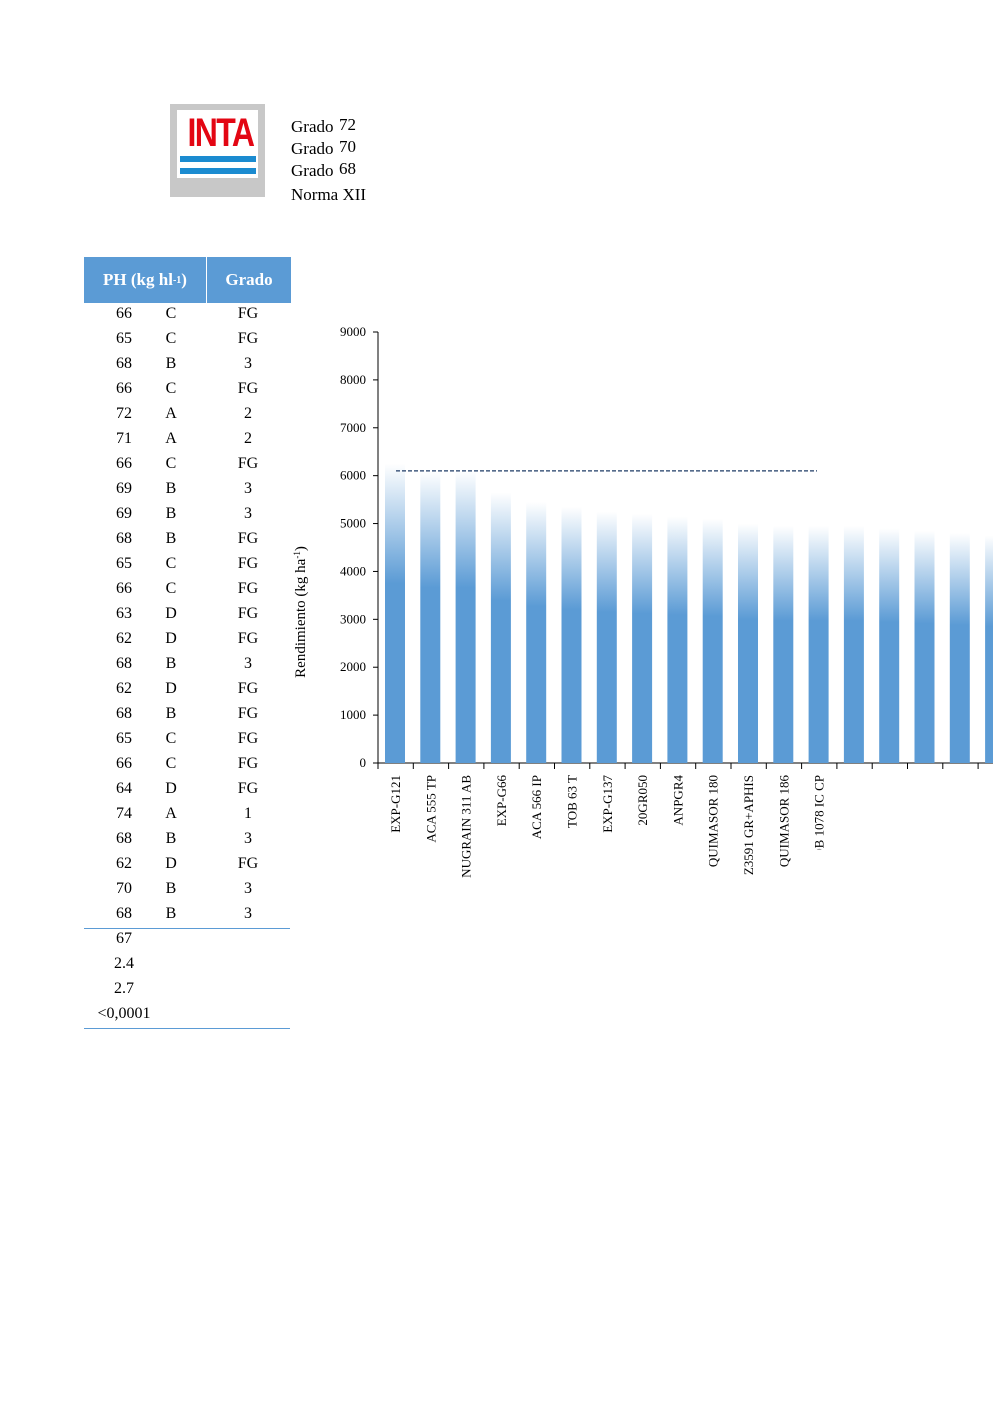 This screenshot has width=993, height=1404. What do you see at coordinates (501, 801) in the screenshot?
I see `x-tick-label: EXP-G66` at bounding box center [501, 801].